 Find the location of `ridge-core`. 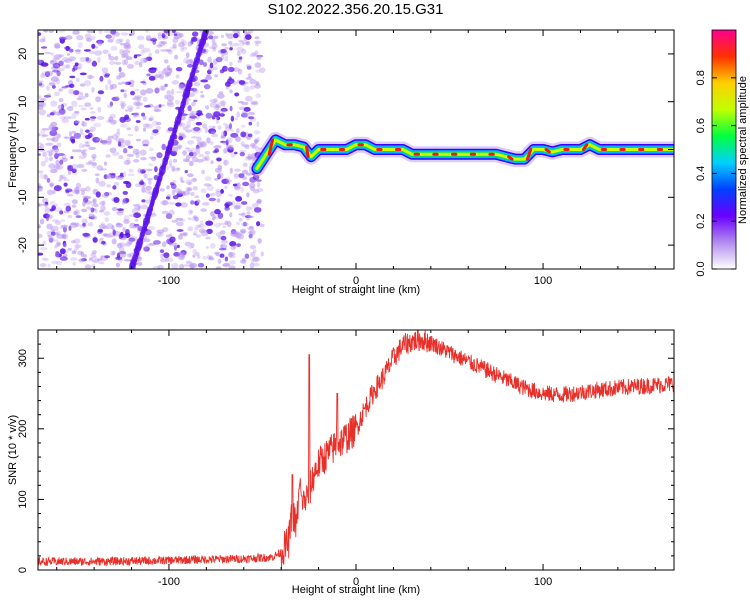

ridge-core is located at coordinates (307, 152).